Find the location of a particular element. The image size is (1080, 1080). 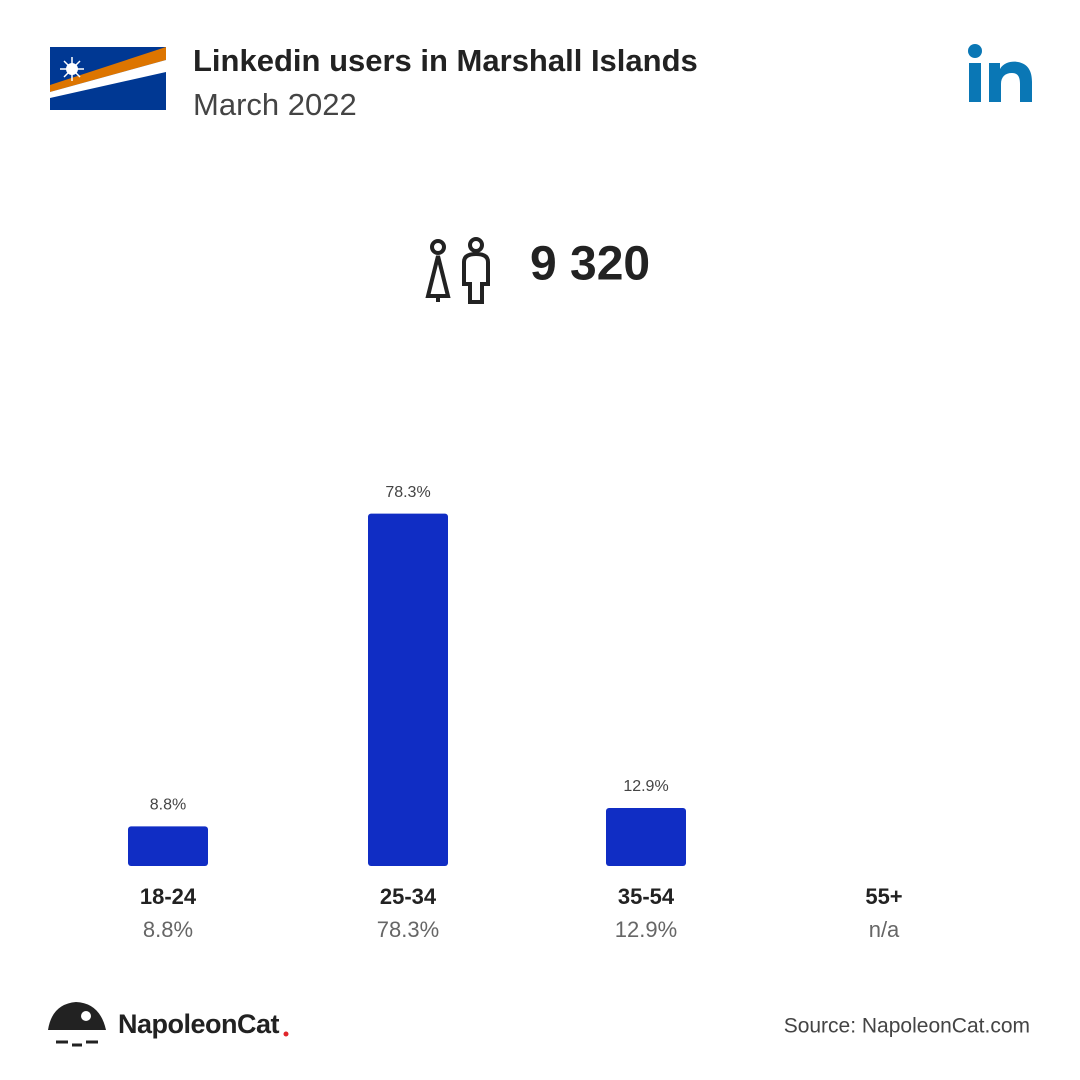

category-value: 12.9% is located at coordinates (646, 929).